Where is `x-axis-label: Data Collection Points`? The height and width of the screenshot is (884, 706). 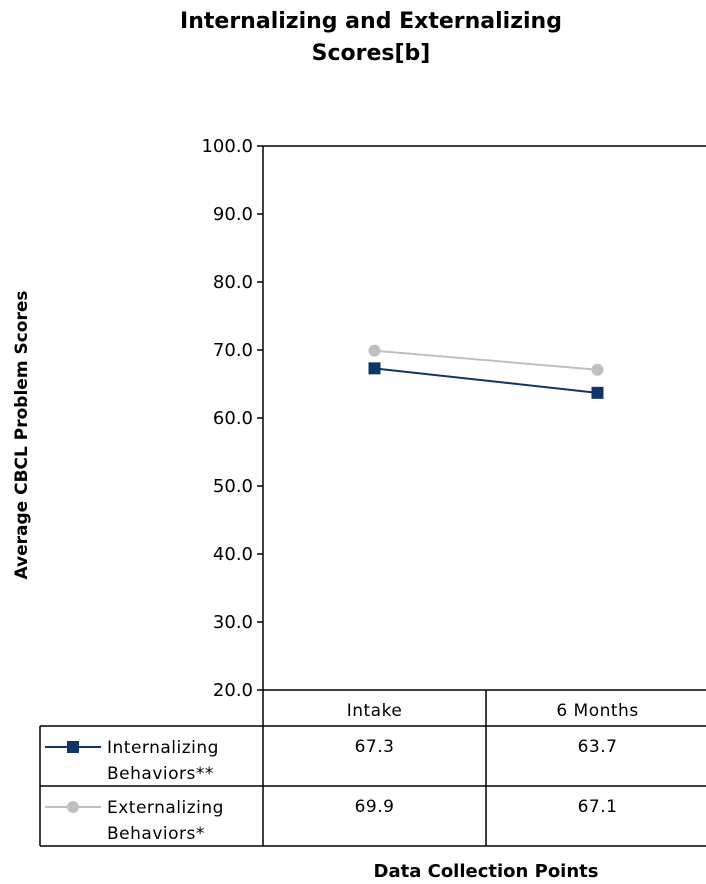
x-axis-label: Data Collection Points is located at coordinates (486, 871).